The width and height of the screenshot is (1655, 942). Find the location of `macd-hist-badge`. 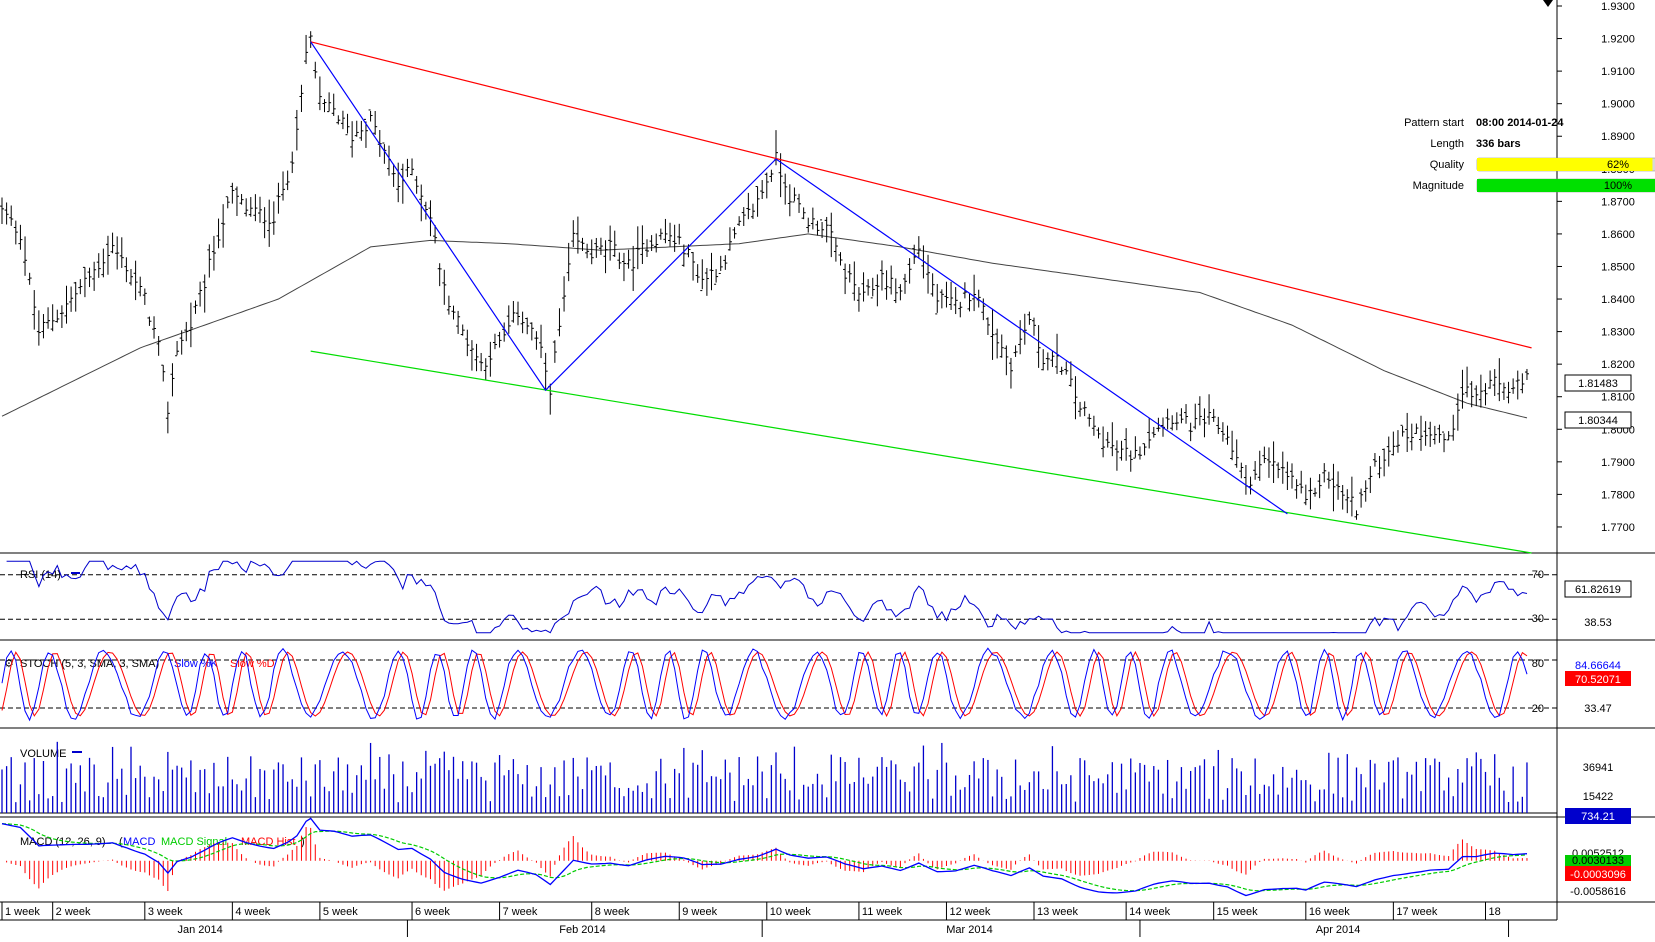

macd-hist-badge is located at coordinates (1598, 873).